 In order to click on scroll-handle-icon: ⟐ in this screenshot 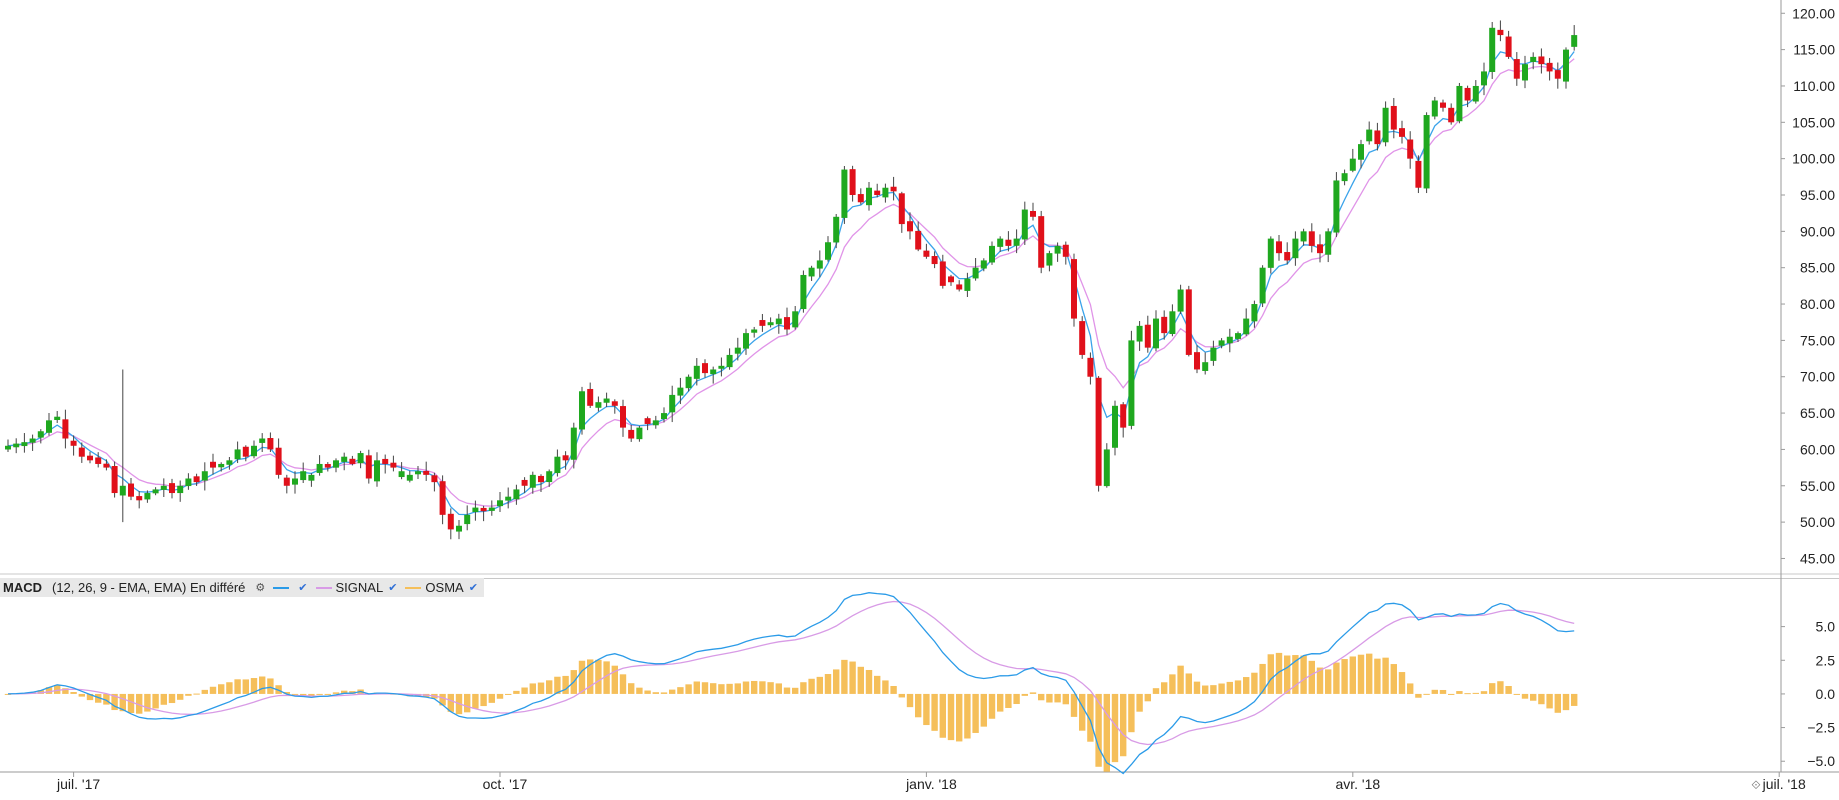, I will do `click(1756, 785)`.